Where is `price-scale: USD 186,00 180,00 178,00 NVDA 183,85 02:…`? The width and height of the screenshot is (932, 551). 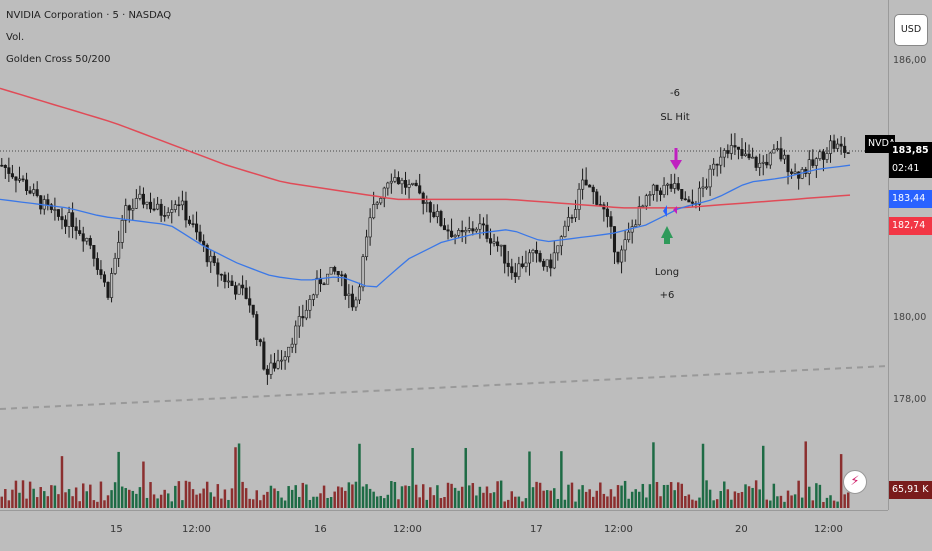 price-scale: USD 186,00 180,00 178,00 NVDA 183,85 02:… is located at coordinates (898, 255).